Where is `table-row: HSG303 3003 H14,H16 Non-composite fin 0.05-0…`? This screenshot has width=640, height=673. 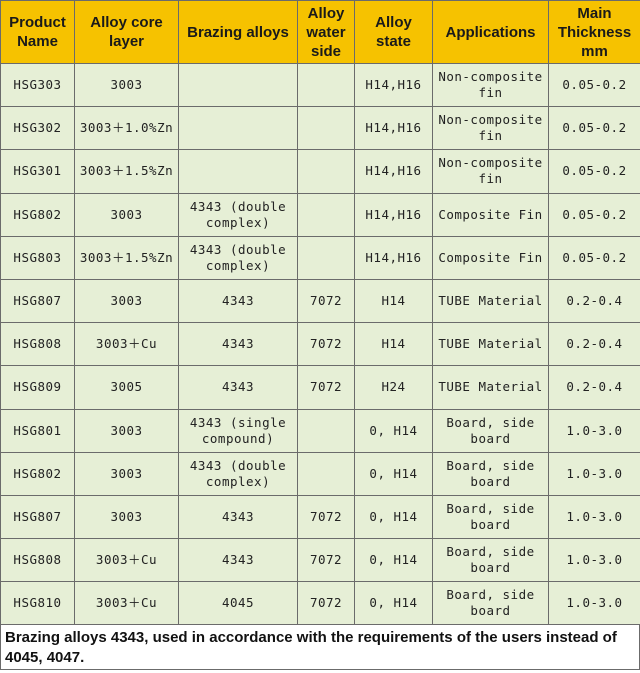
table-row: HSG303 3003 H14,H16 Non-composite fin 0.05-0… is located at coordinates (320, 85).